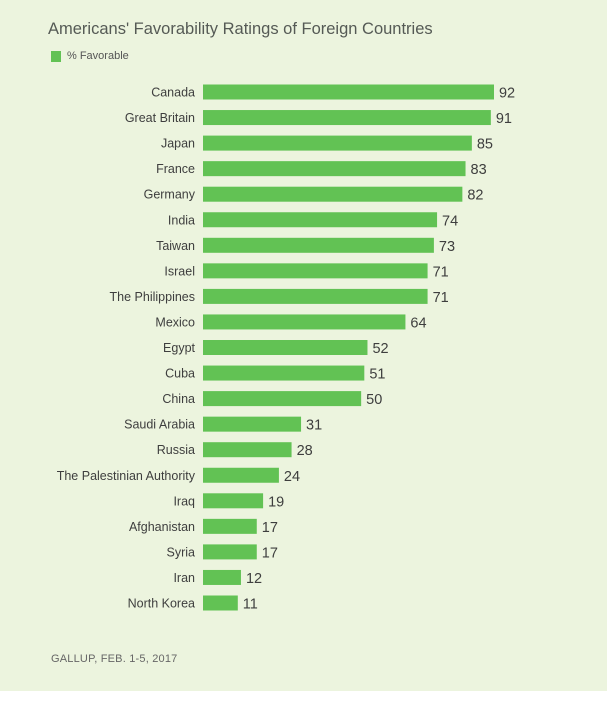 The image size is (607, 704). What do you see at coordinates (181, 552) in the screenshot?
I see `category-label: Syria` at bounding box center [181, 552].